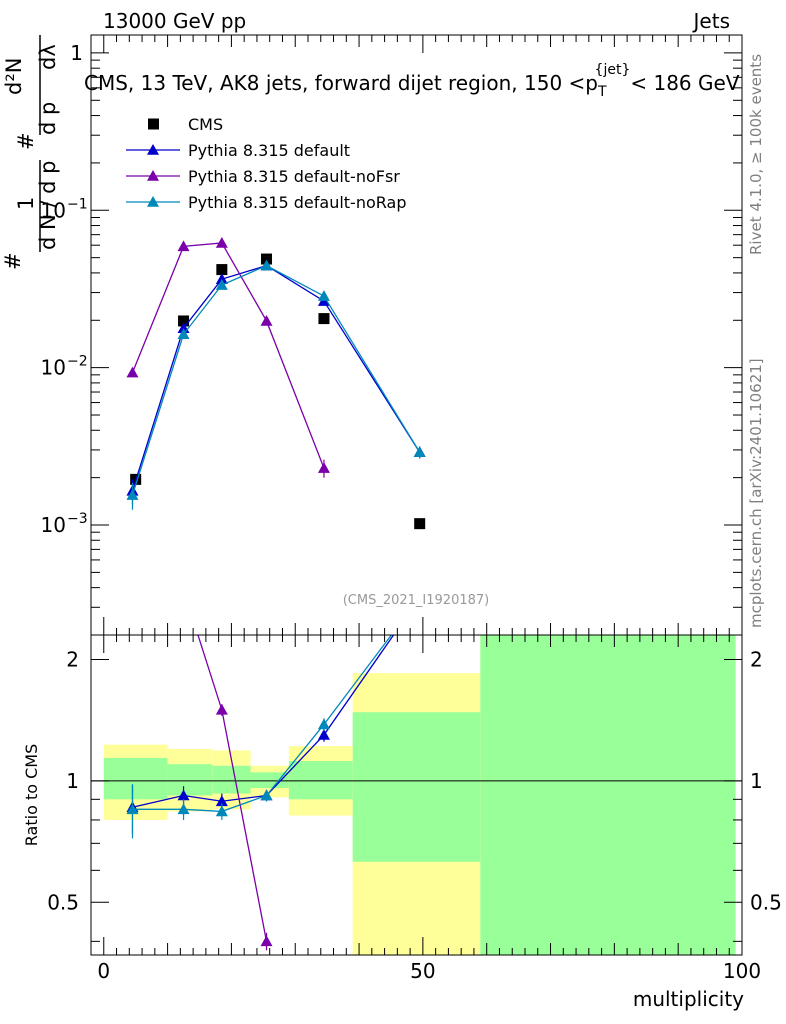  I want to click on main-series-layer, so click(276, 383).